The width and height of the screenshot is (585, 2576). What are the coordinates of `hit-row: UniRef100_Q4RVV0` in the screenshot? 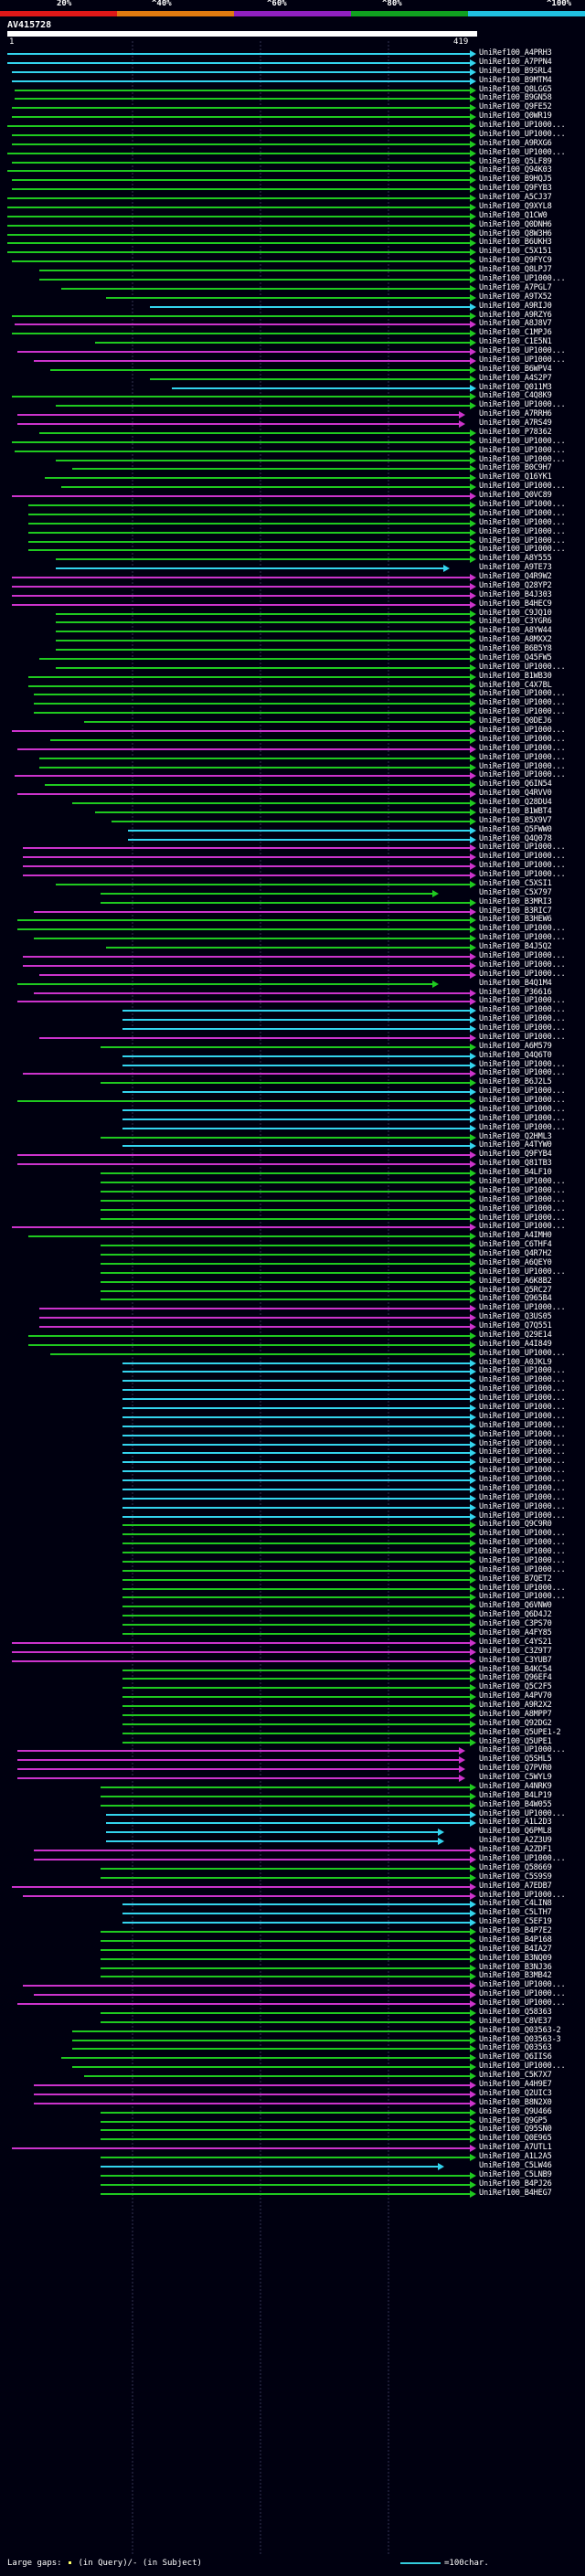 It's located at (293, 794).